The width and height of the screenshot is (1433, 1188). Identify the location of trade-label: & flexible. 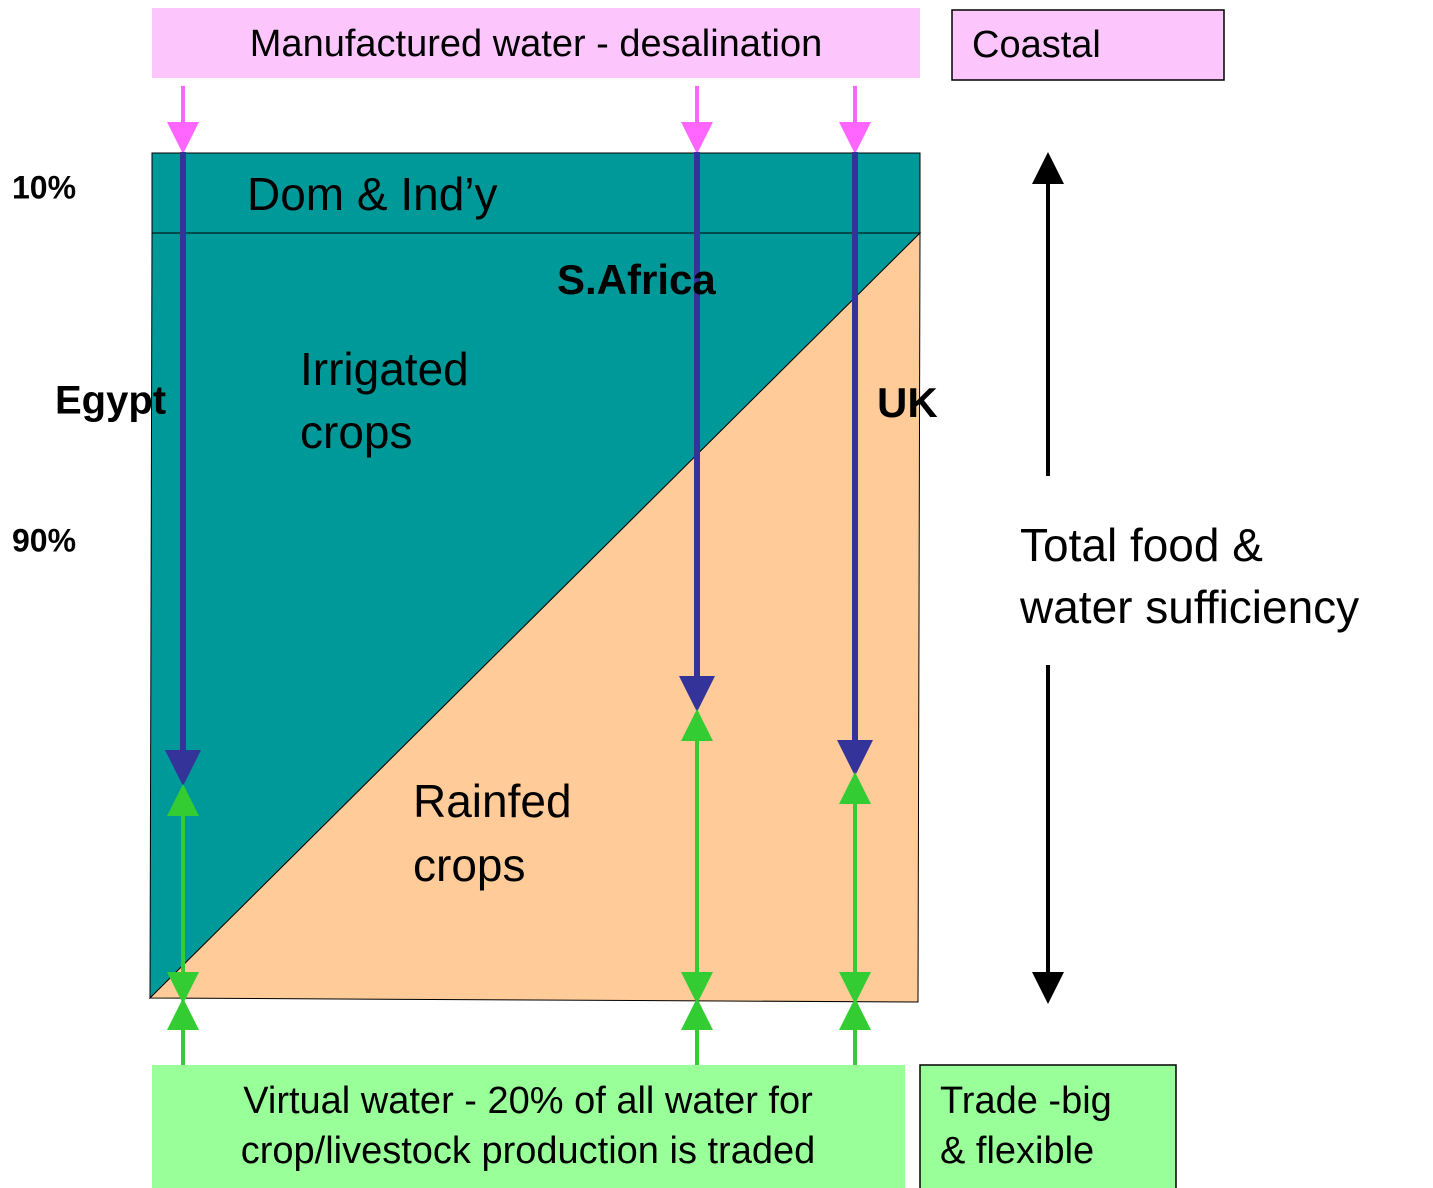
(1017, 1151).